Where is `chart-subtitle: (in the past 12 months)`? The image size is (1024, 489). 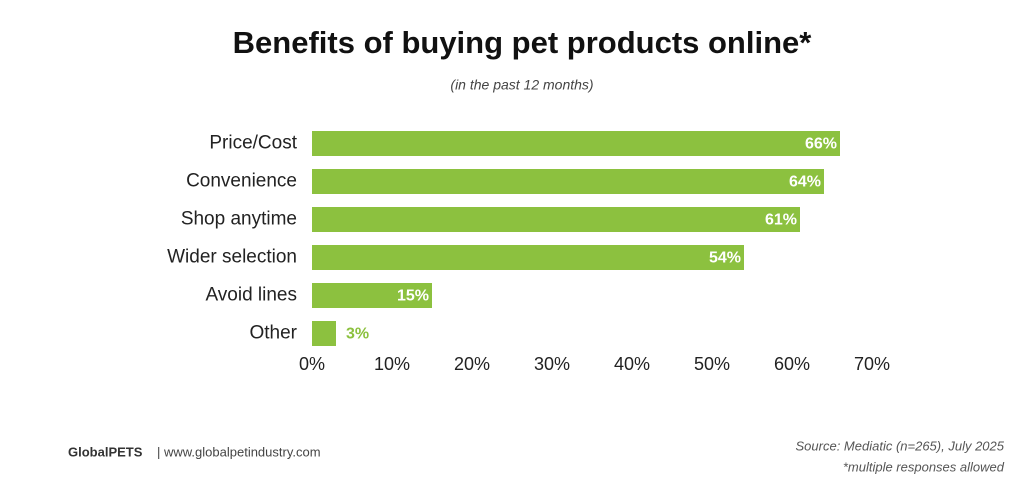 chart-subtitle: (in the past 12 months) is located at coordinates (521, 85).